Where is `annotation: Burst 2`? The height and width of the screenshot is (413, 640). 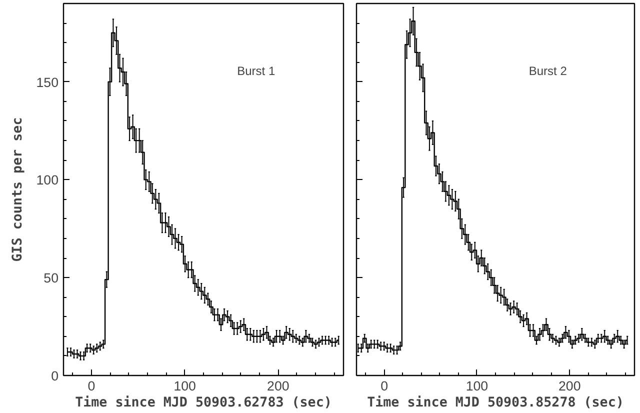
annotation: Burst 2 is located at coordinates (548, 71).